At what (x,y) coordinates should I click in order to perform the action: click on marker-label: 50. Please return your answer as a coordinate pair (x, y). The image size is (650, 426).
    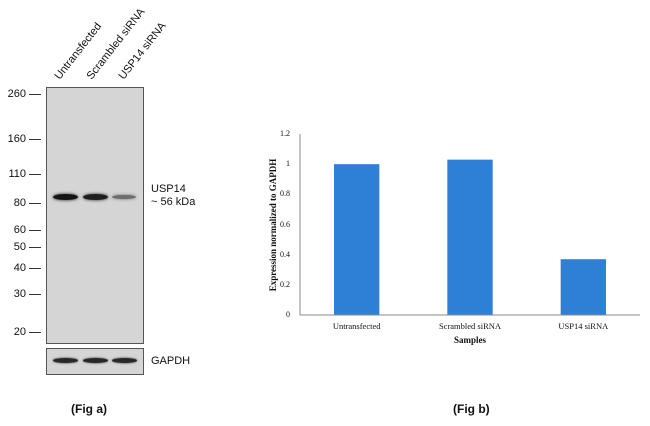
    Looking at the image, I should click on (19, 246).